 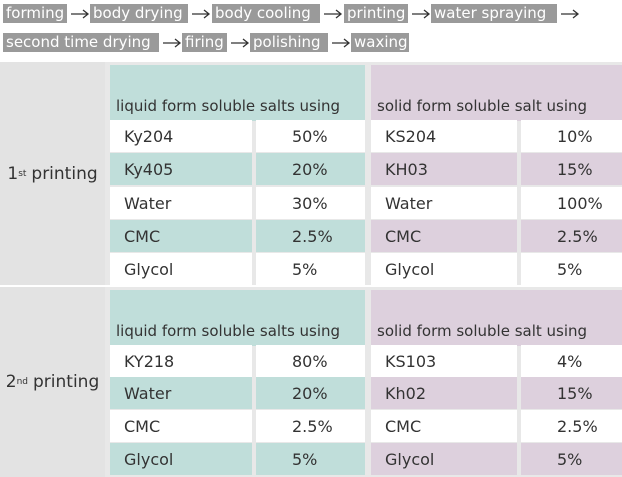 I want to click on flow-step: waxing, so click(x=380, y=42).